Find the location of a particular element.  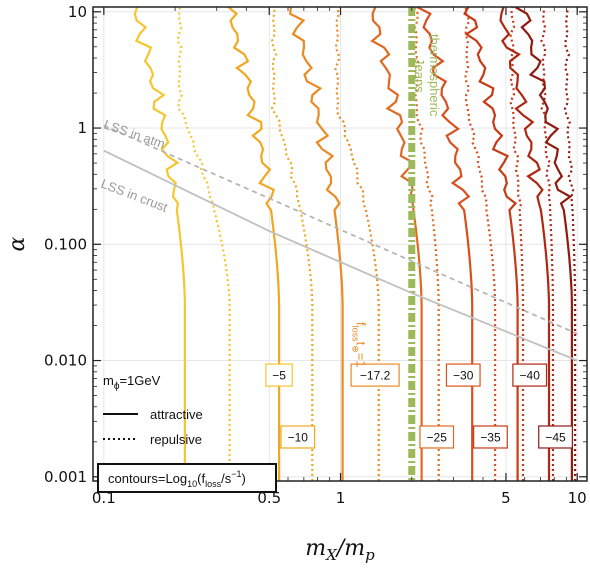

x-tick-label: 0.5 is located at coordinates (269, 498).